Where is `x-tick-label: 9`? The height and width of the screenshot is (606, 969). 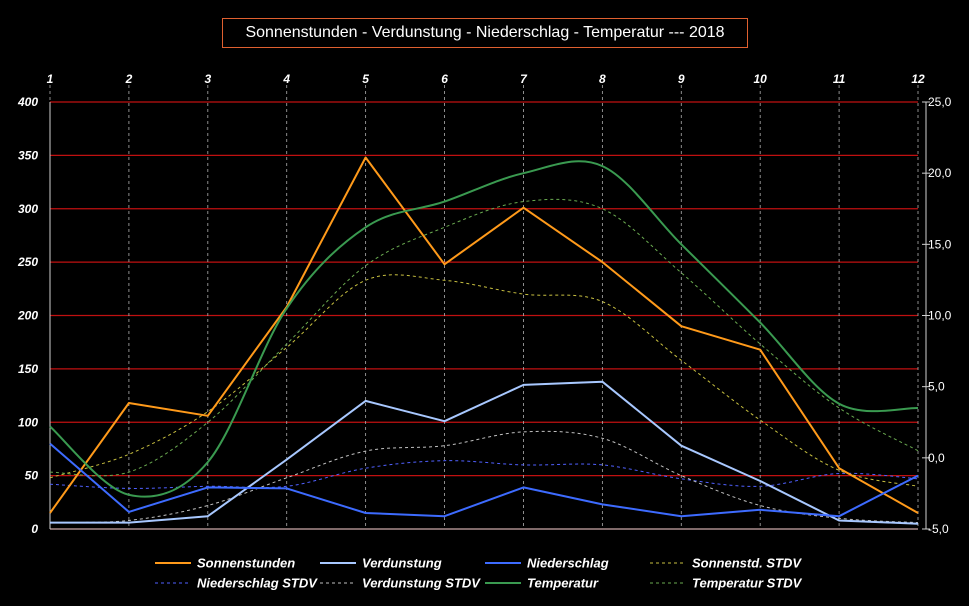
x-tick-label: 9 is located at coordinates (681, 79).